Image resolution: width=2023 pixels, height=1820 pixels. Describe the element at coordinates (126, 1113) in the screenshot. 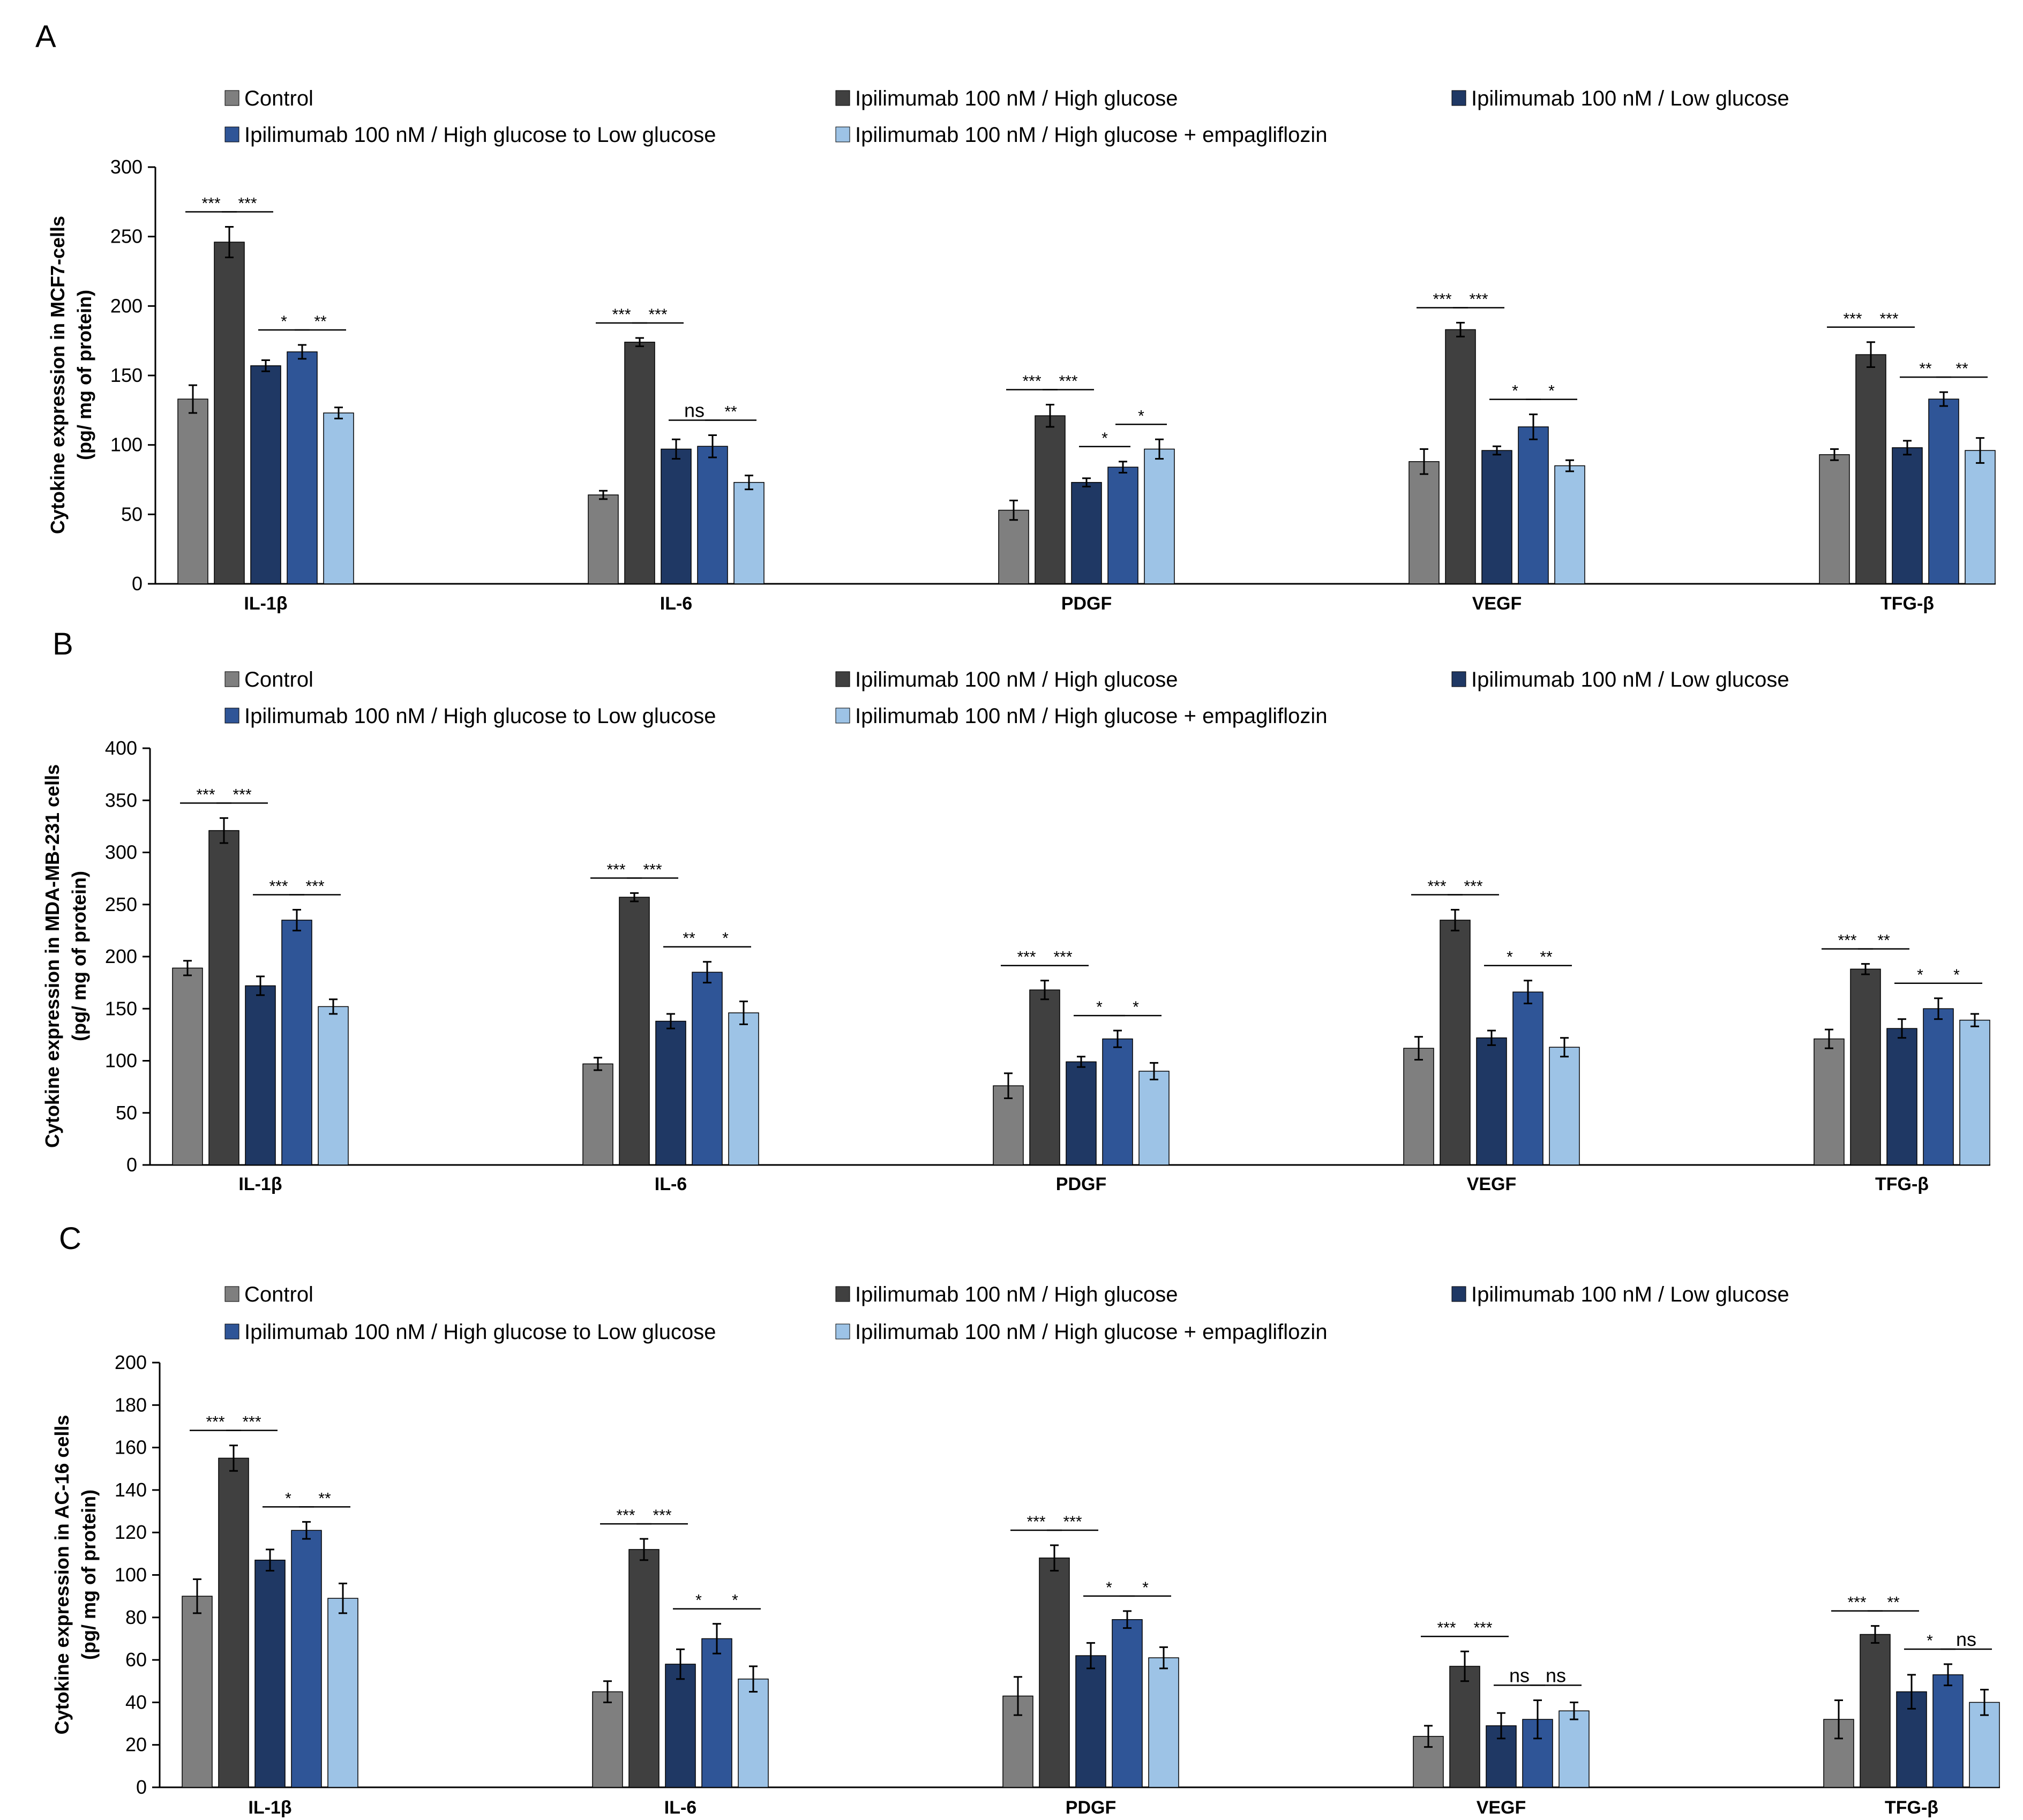

I see `y-tick-label: 50` at that location.